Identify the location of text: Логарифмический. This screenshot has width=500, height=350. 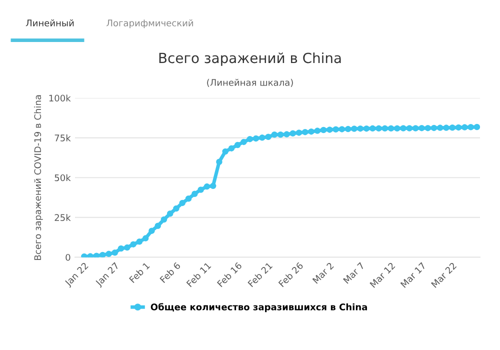
(149, 23).